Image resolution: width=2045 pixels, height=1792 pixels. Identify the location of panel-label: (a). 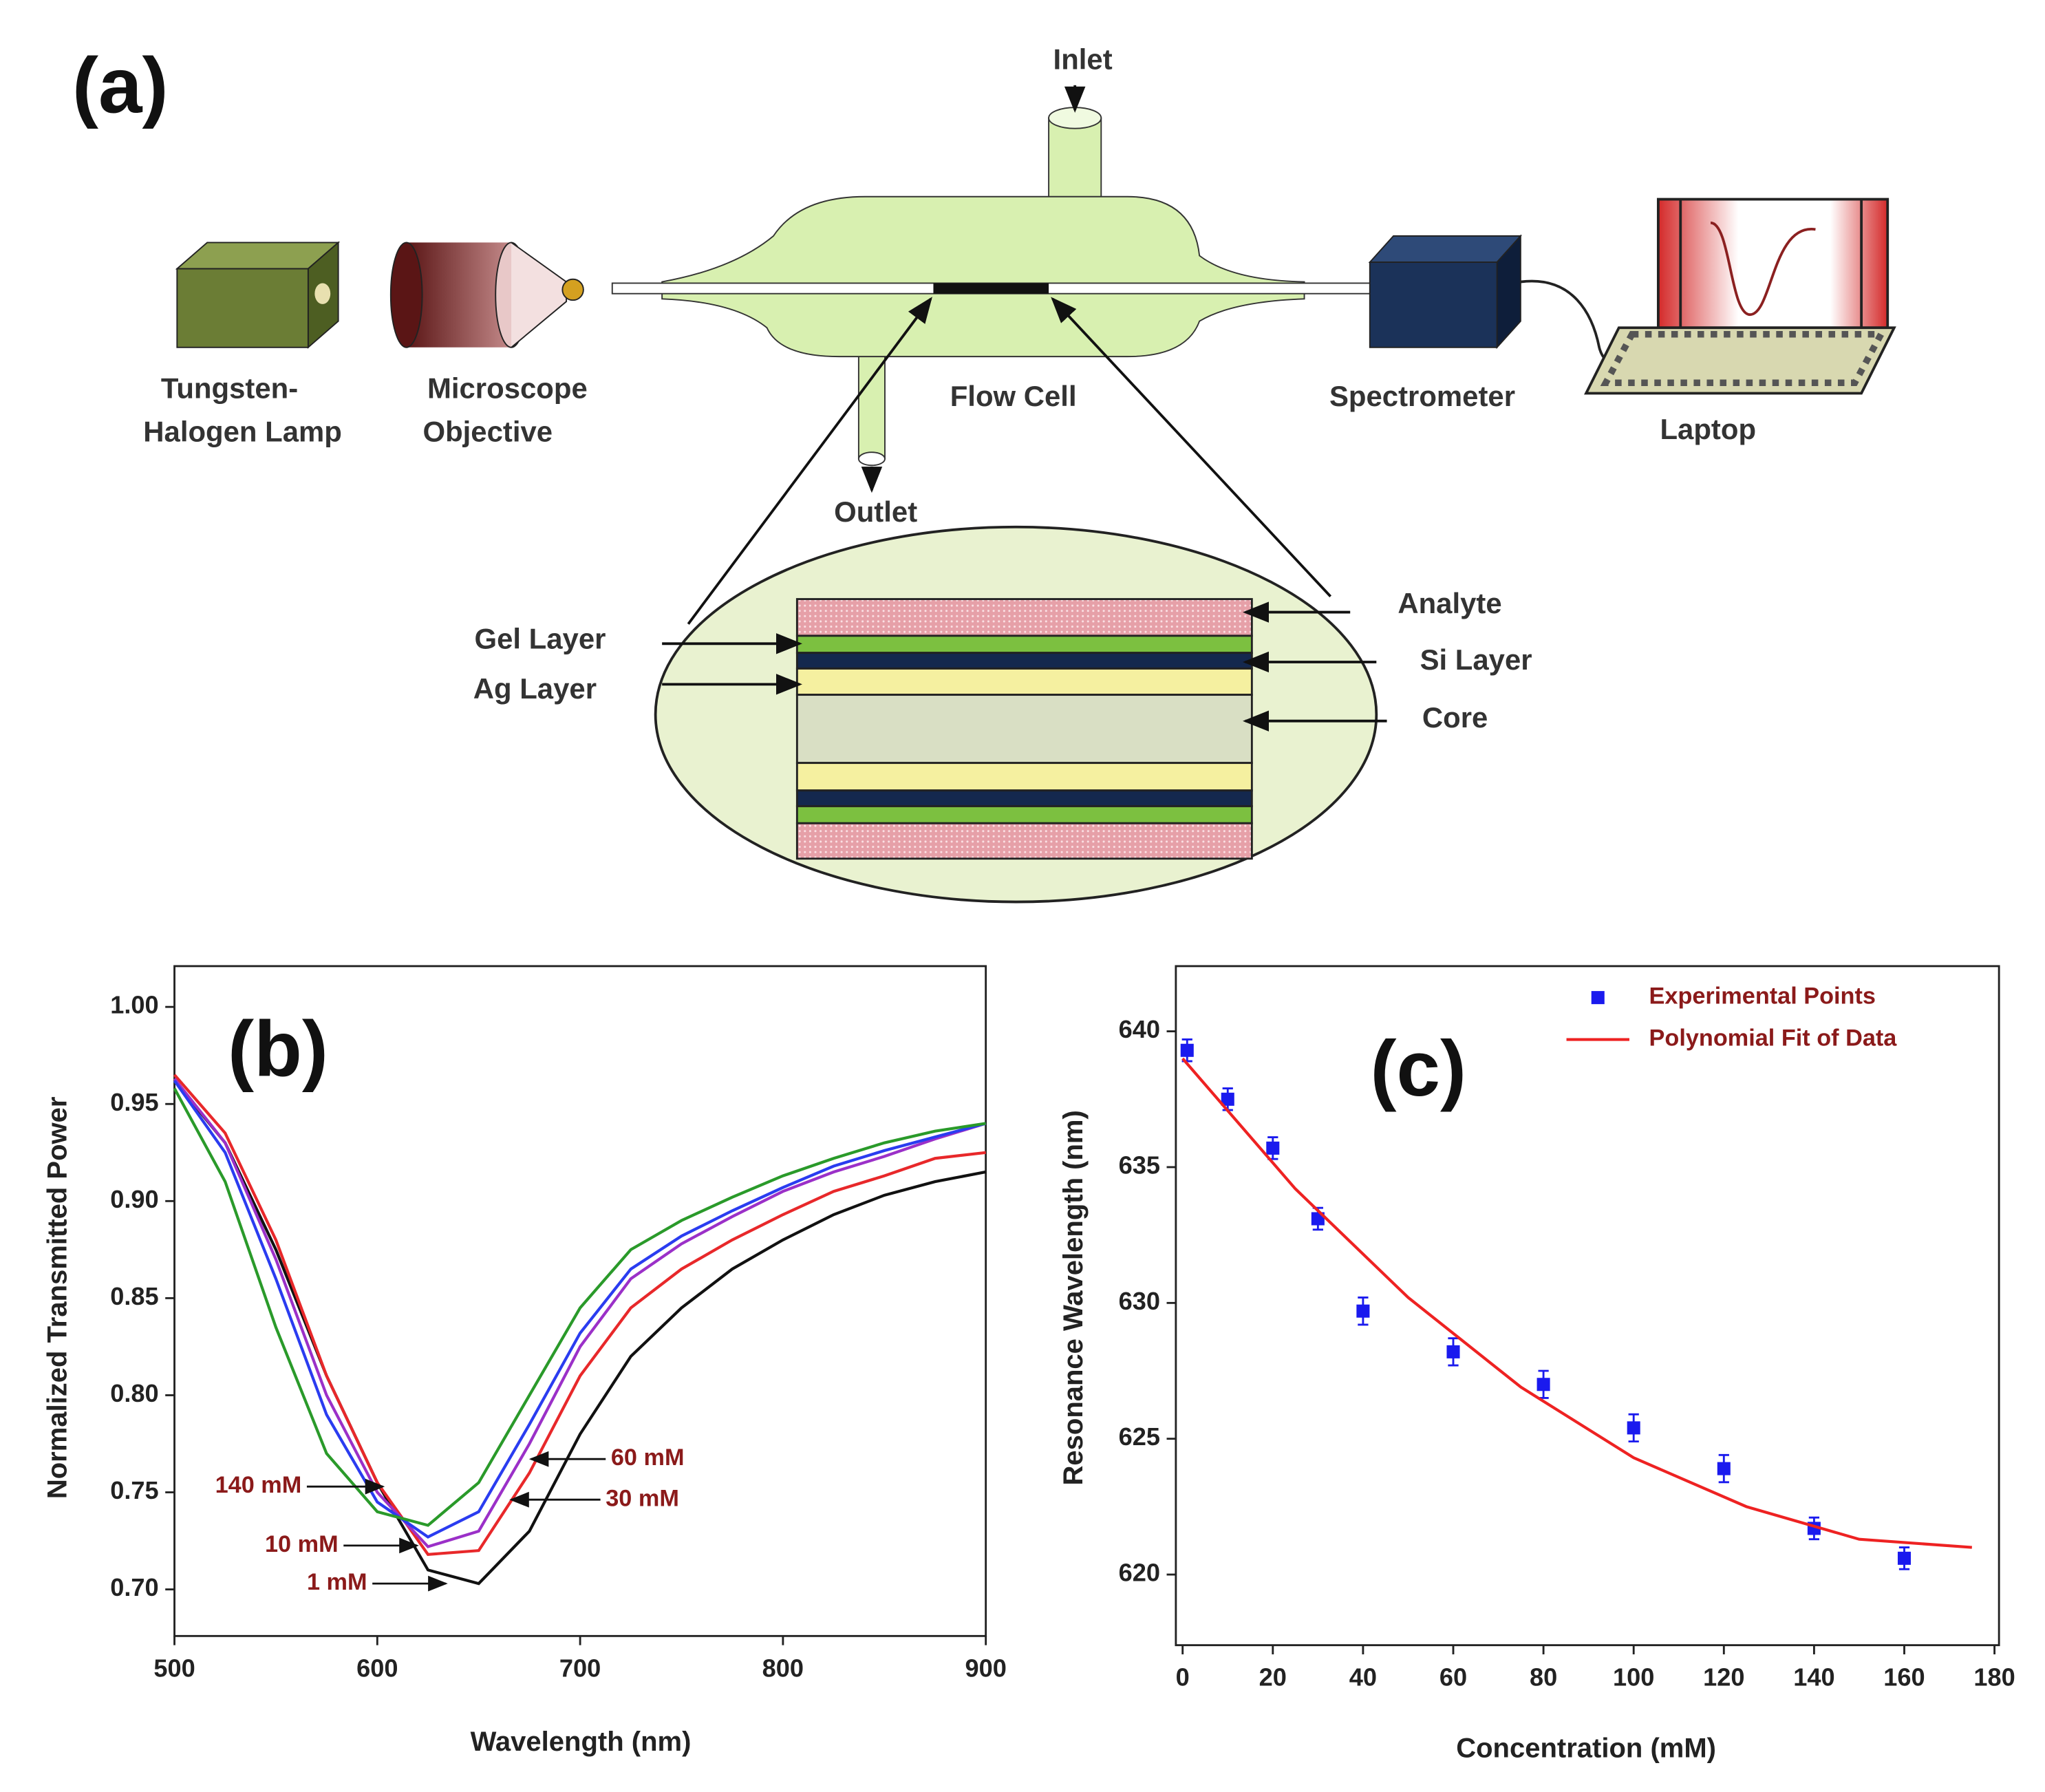
(120, 86).